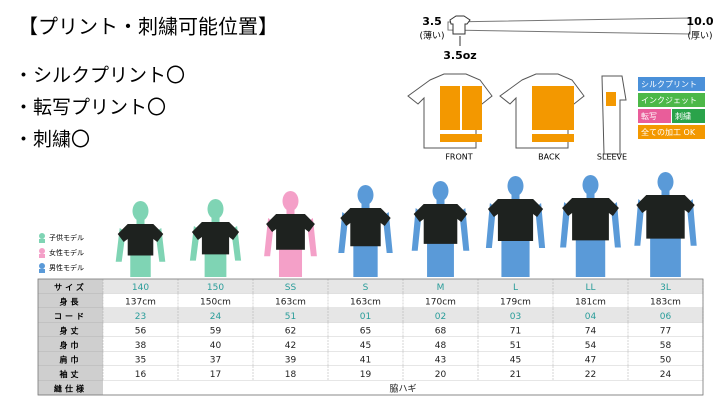 The height and width of the screenshot is (400, 720). Describe the element at coordinates (666, 360) in the screenshot. I see `cell: 50` at that location.